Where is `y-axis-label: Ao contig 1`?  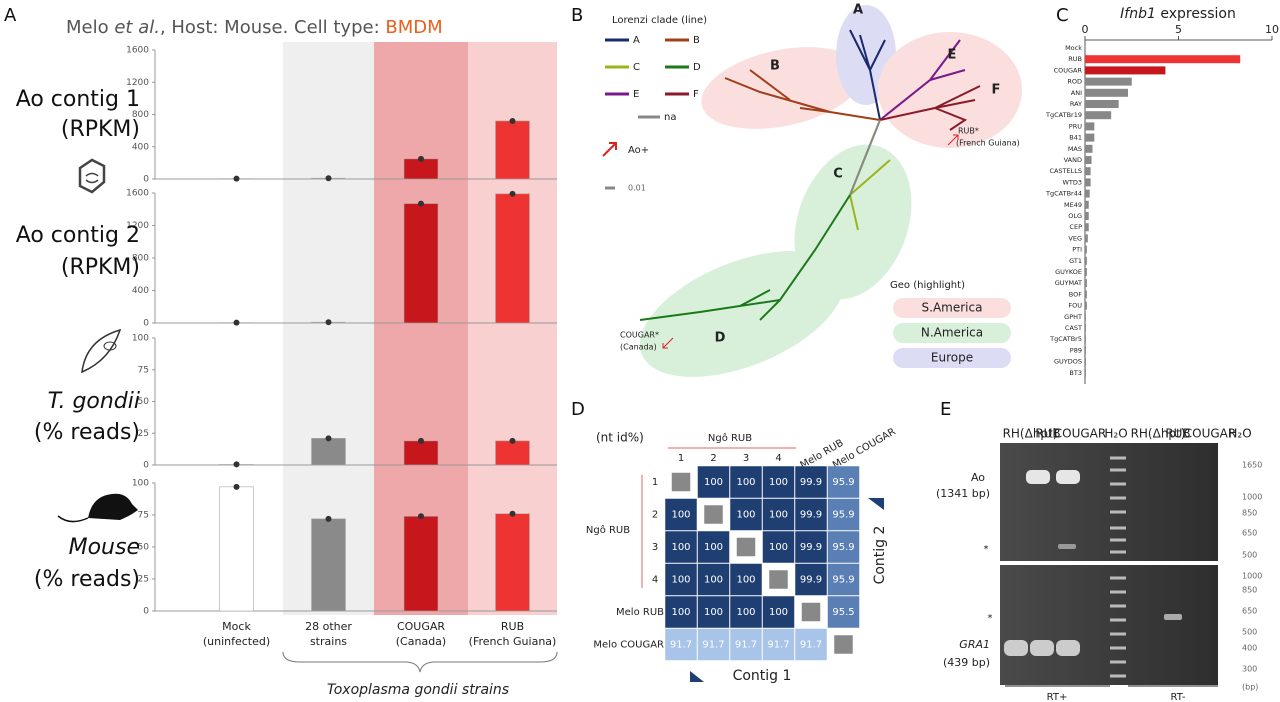
y-axis-label: Ao contig 1 is located at coordinates (78, 99).